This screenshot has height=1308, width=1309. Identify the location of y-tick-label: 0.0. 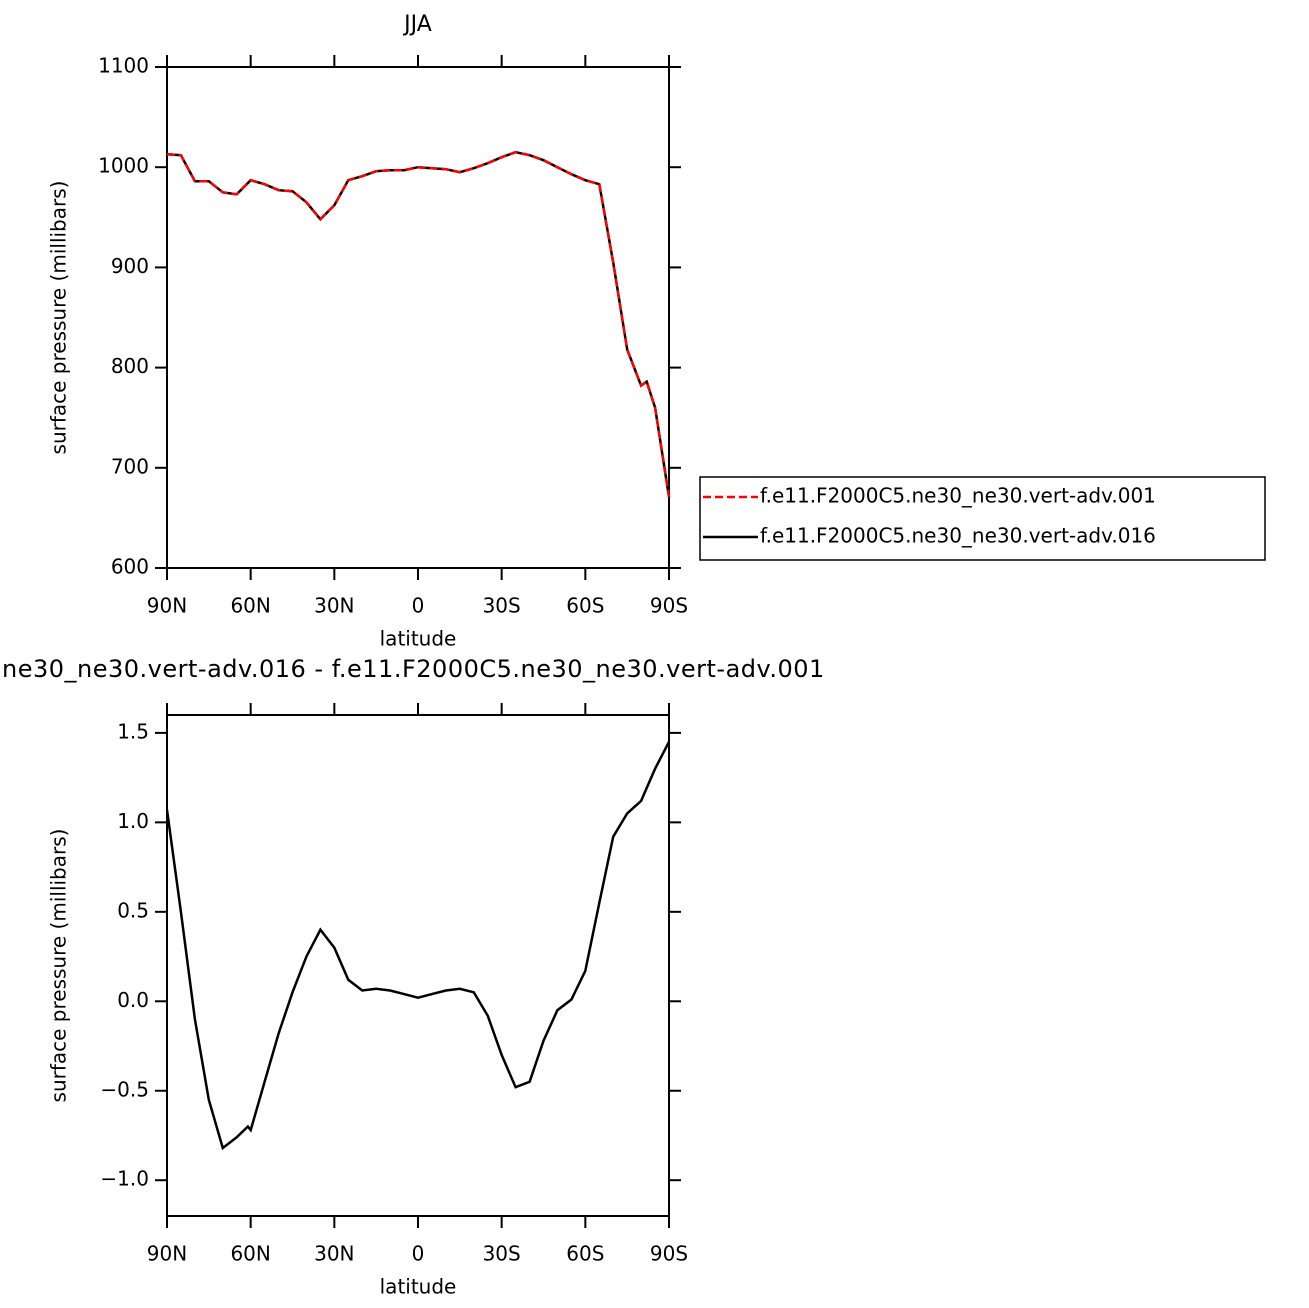
(133, 1000).